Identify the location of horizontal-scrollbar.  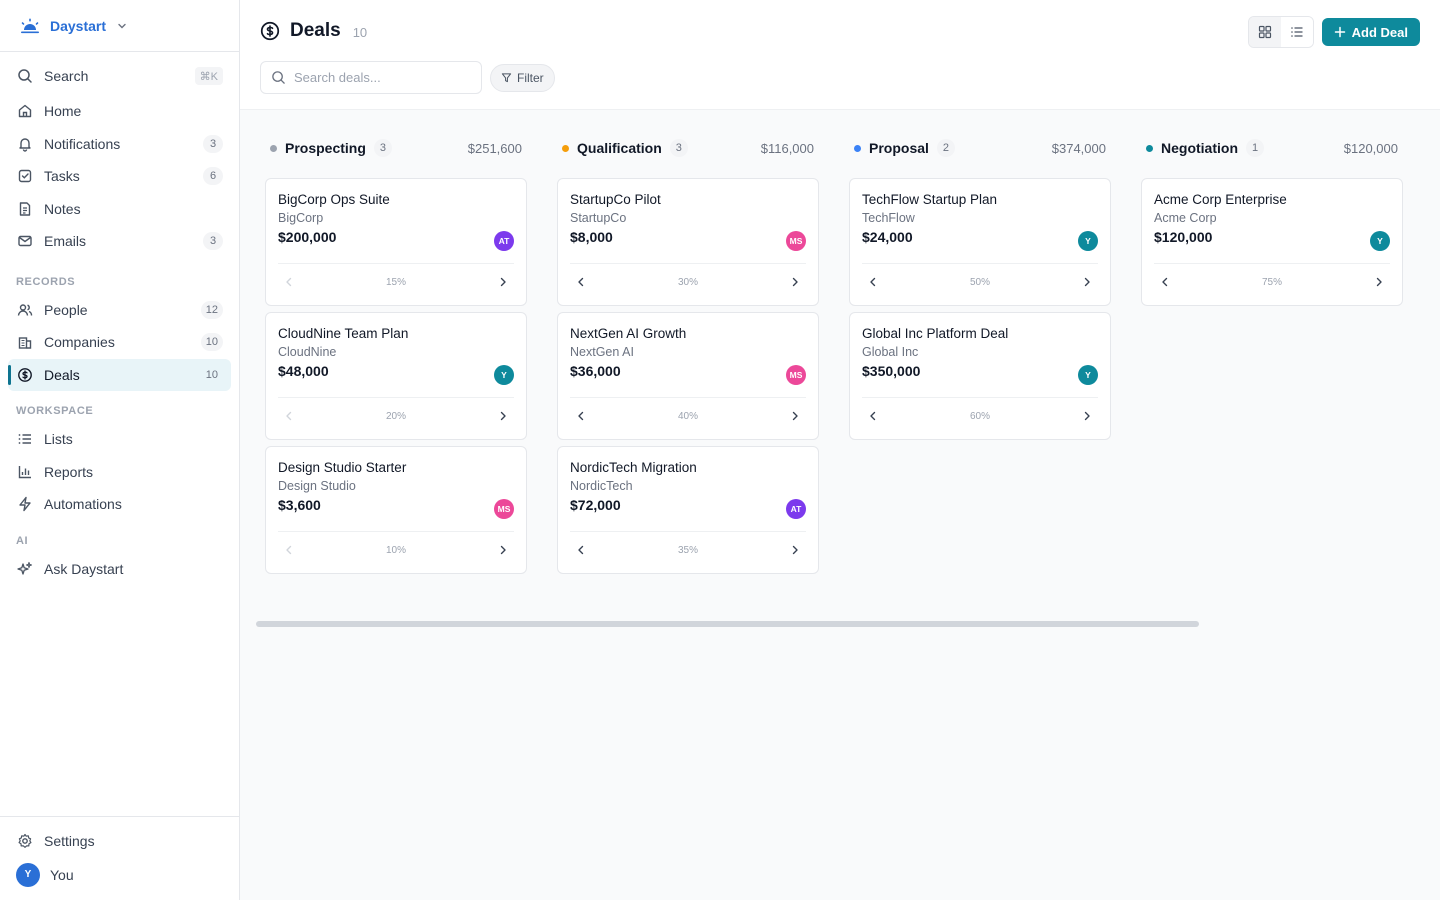
(727, 624).